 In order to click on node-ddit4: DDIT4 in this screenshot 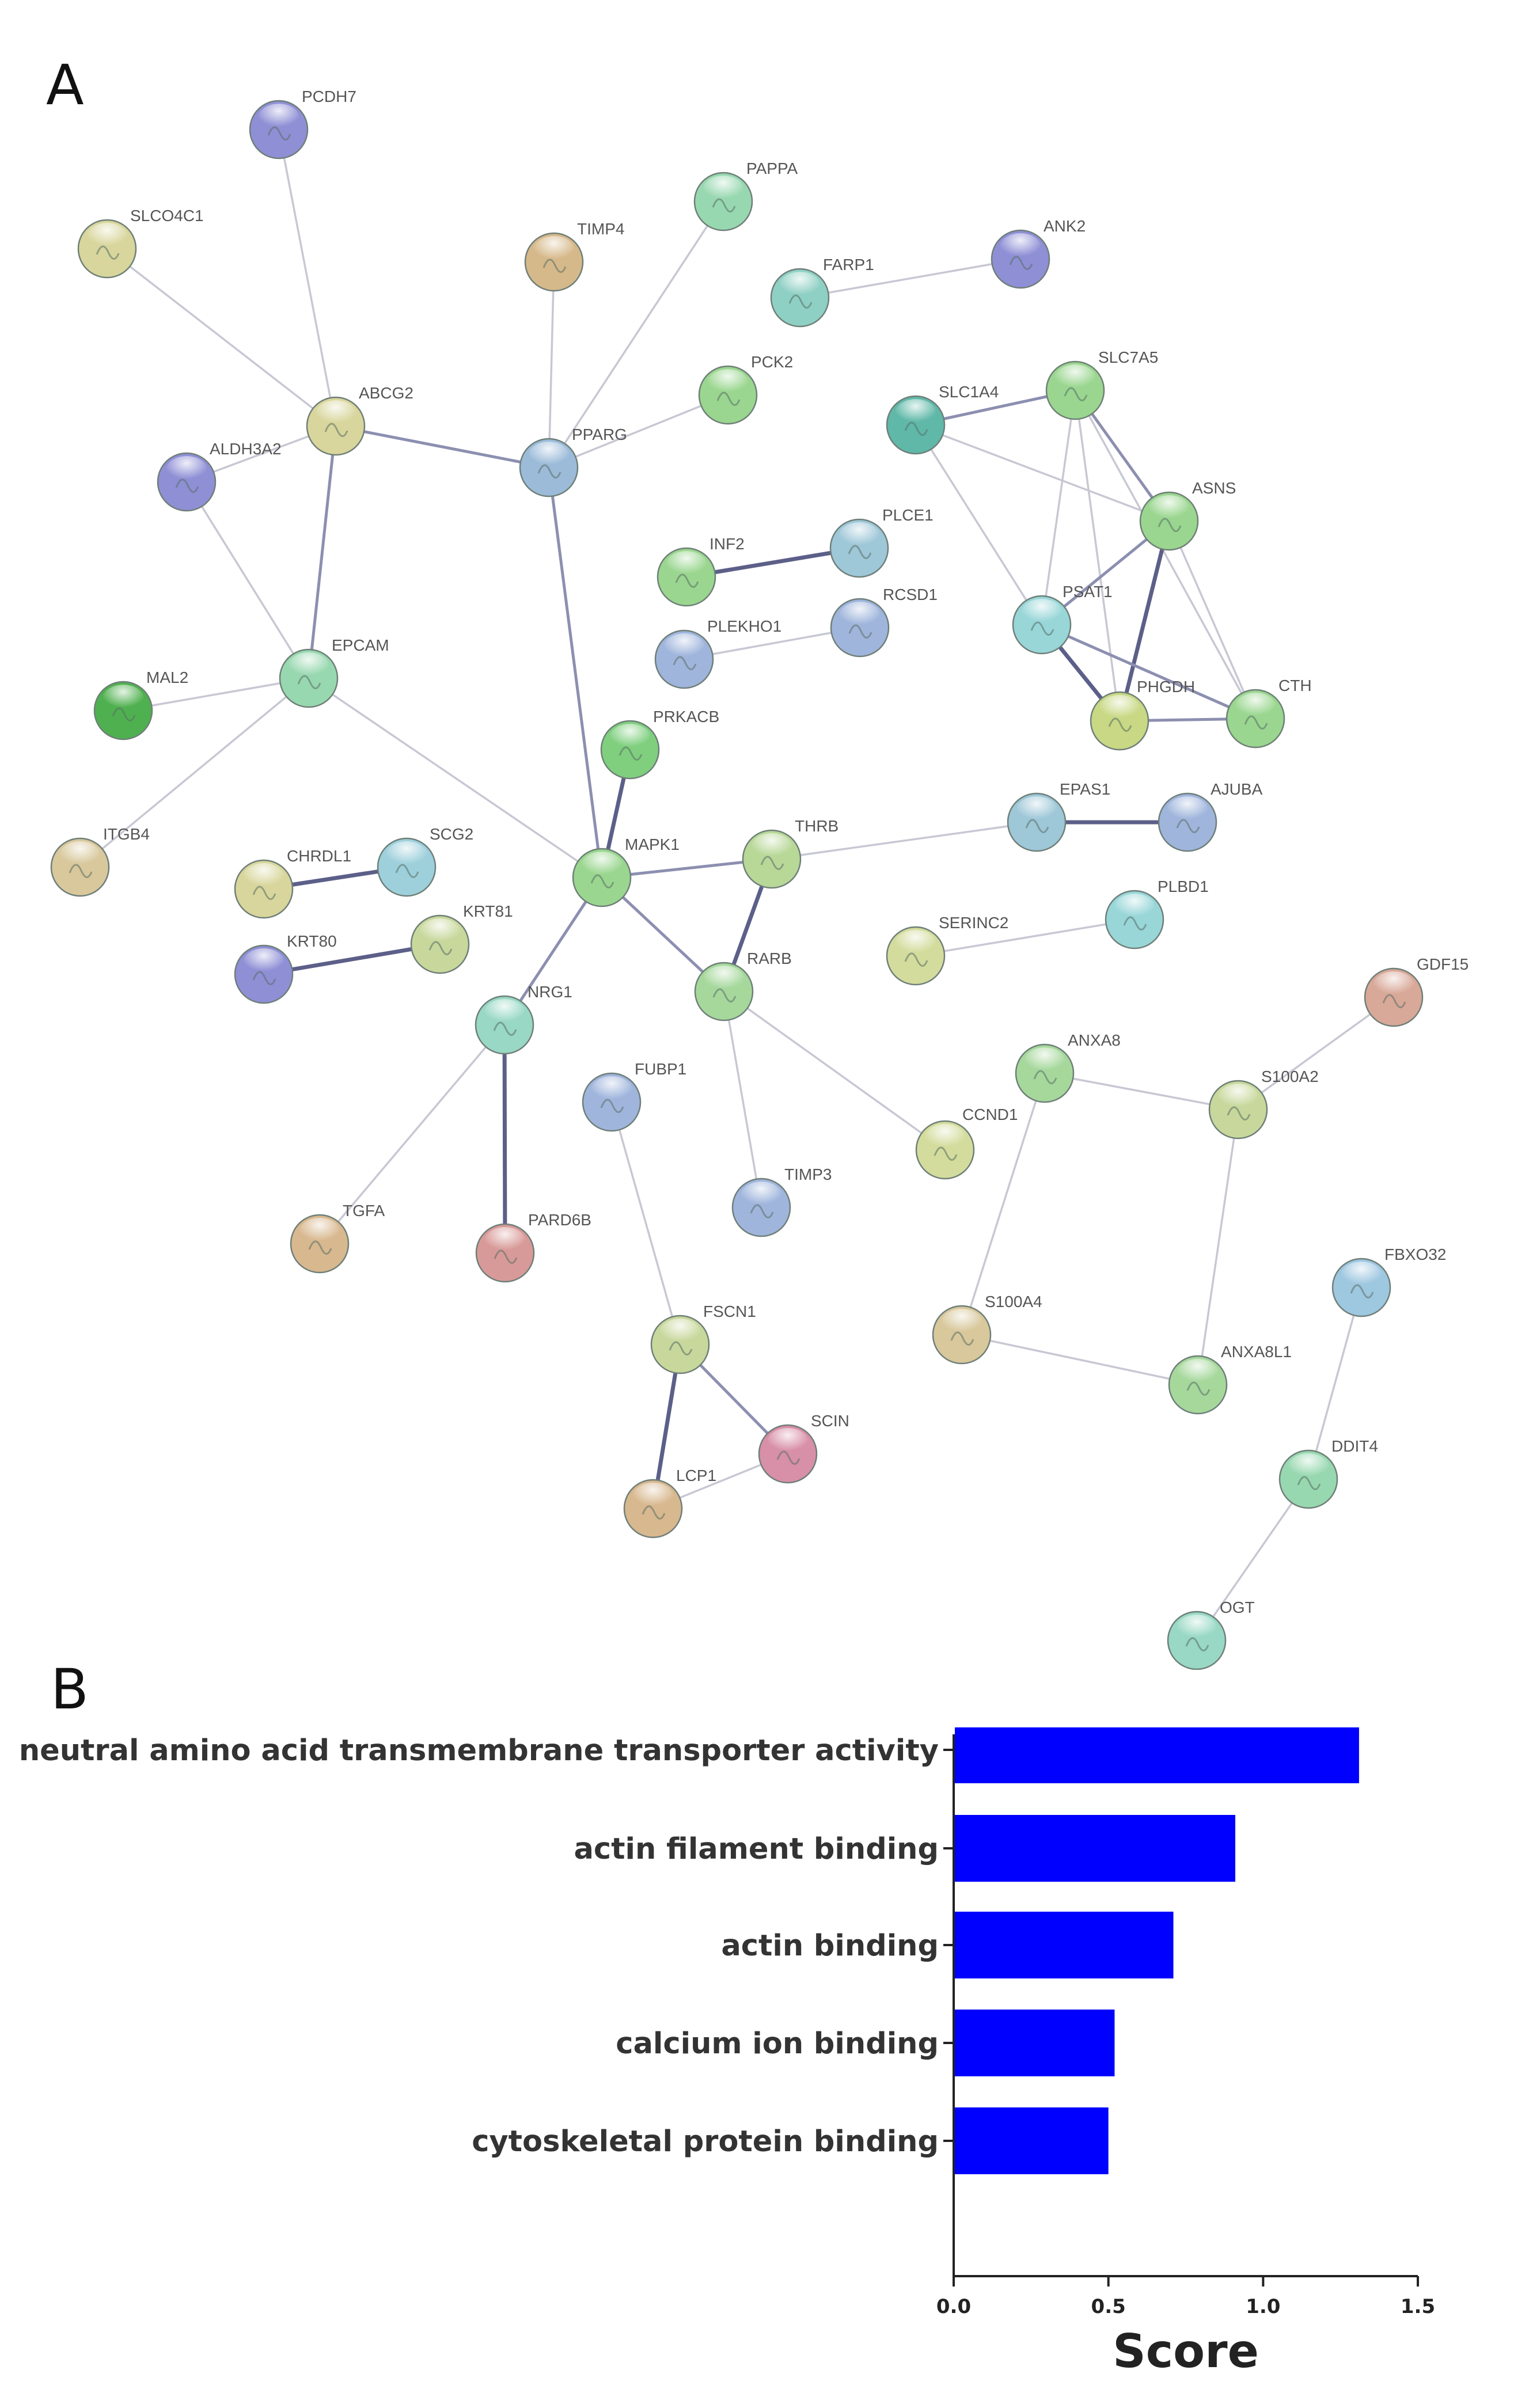, I will do `click(1328, 1473)`.